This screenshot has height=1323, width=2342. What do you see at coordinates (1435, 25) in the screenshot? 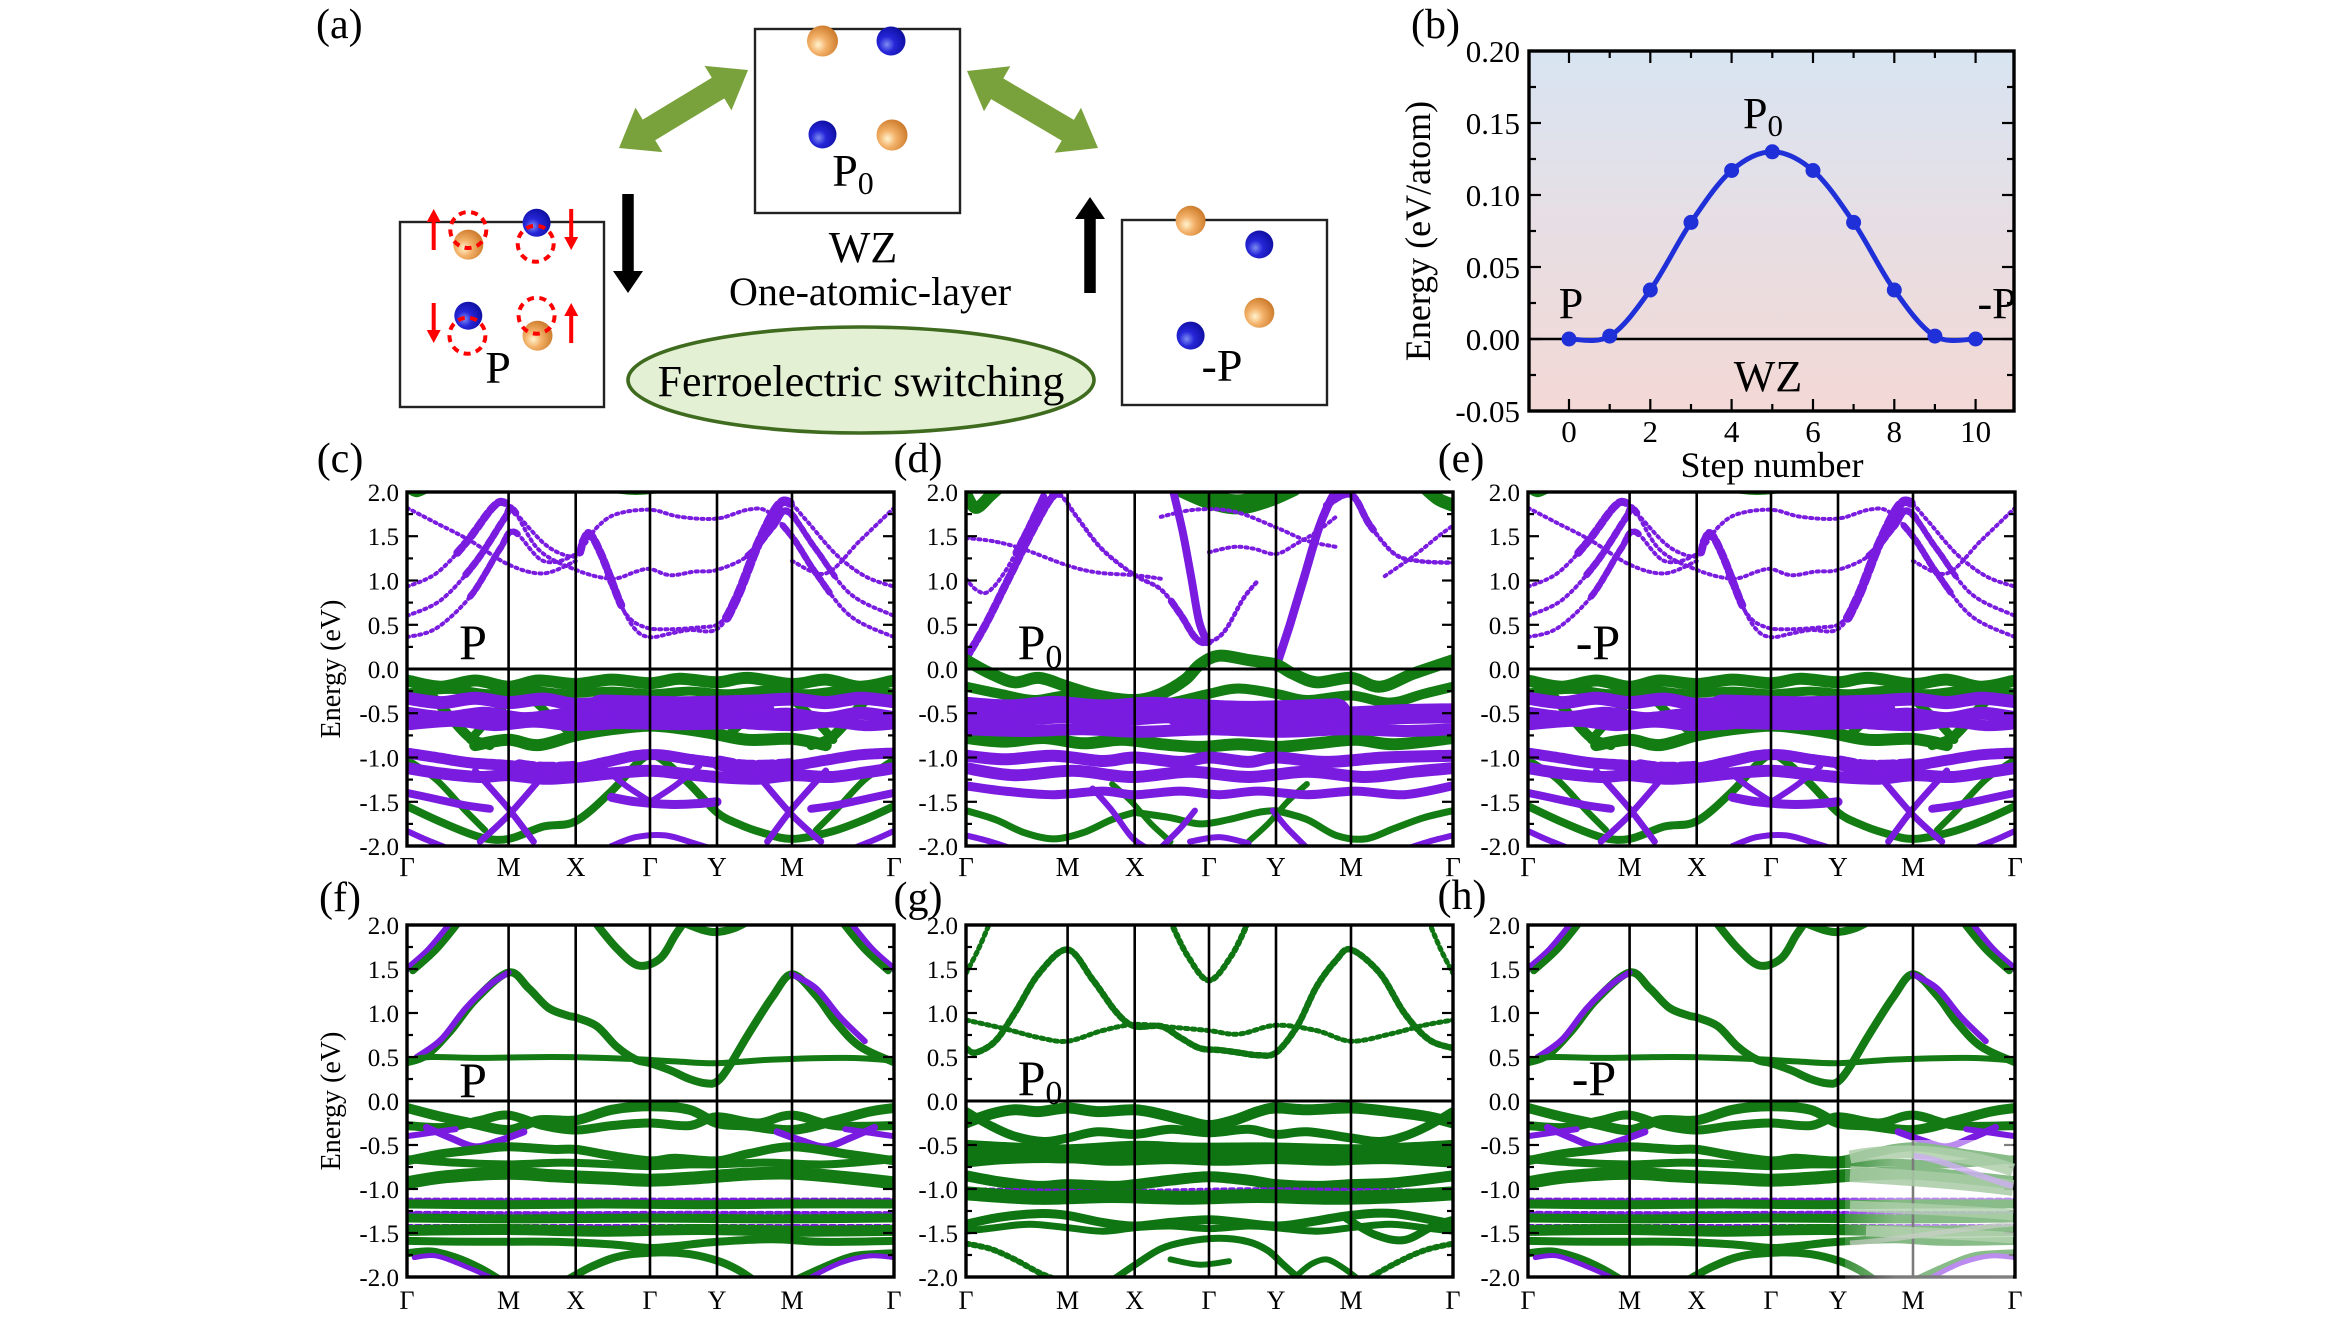
I see `svg-text: (b)` at bounding box center [1435, 25].